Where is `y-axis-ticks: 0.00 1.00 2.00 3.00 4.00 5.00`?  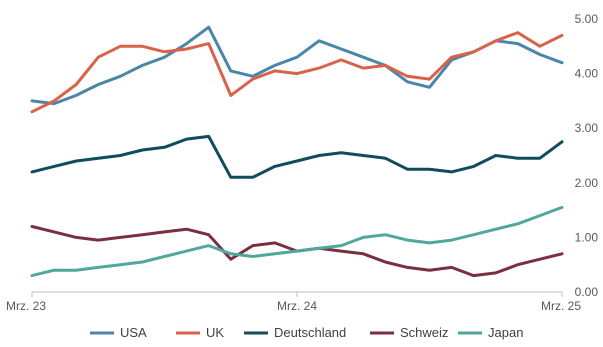
y-axis-ticks: 0.00 1.00 2.00 3.00 4.00 5.00 is located at coordinates (587, 155).